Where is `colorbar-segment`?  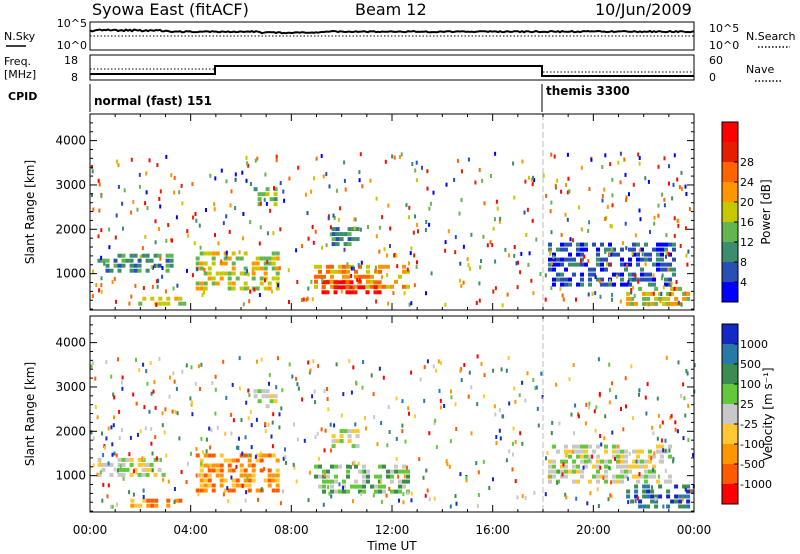
colorbar-segment is located at coordinates (730, 494).